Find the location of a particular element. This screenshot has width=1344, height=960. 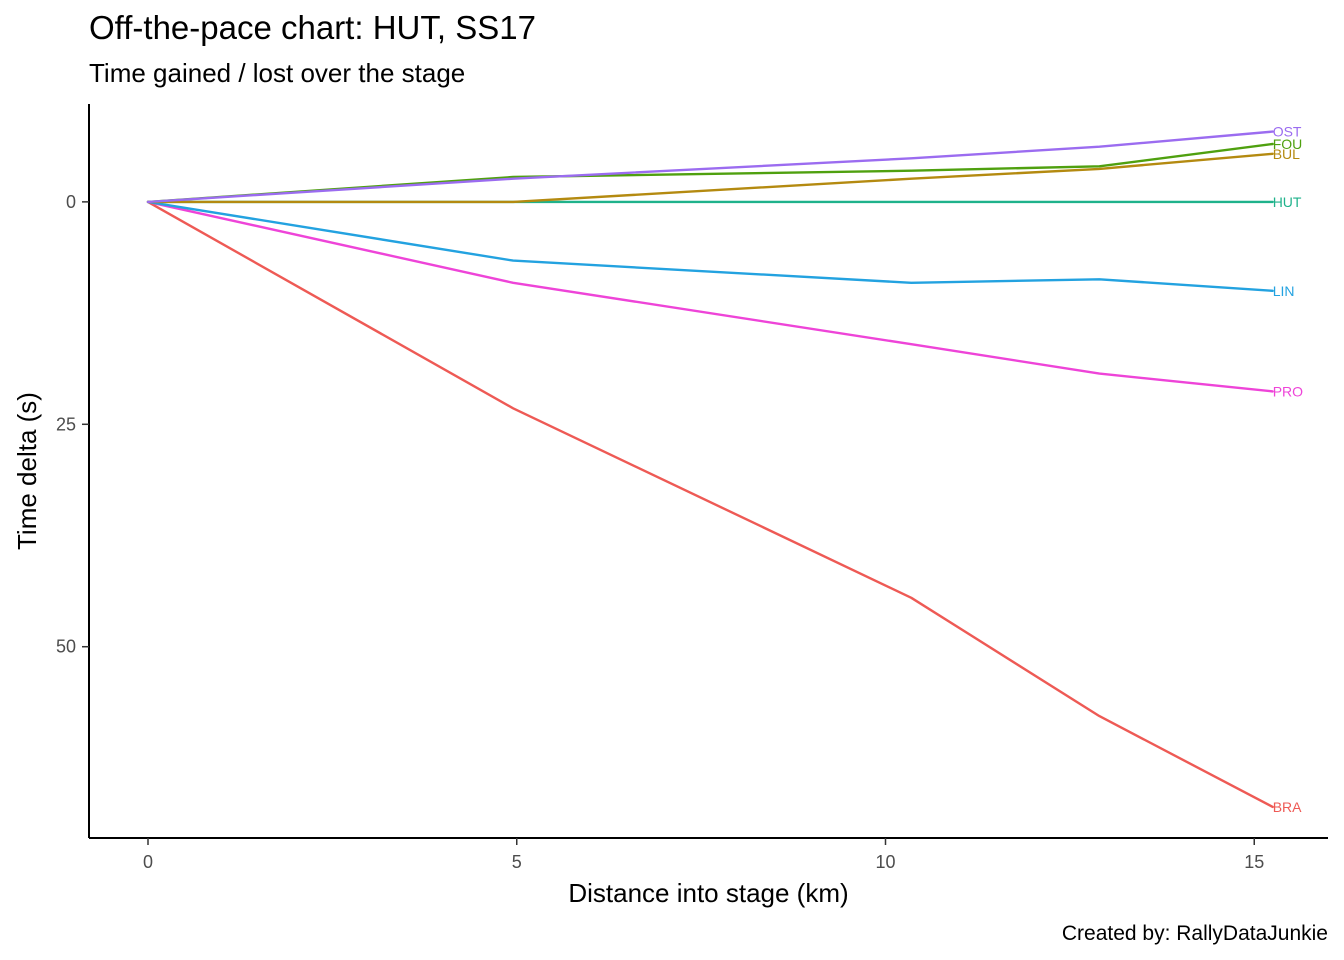

y-tick-label: 50 is located at coordinates (66, 647).